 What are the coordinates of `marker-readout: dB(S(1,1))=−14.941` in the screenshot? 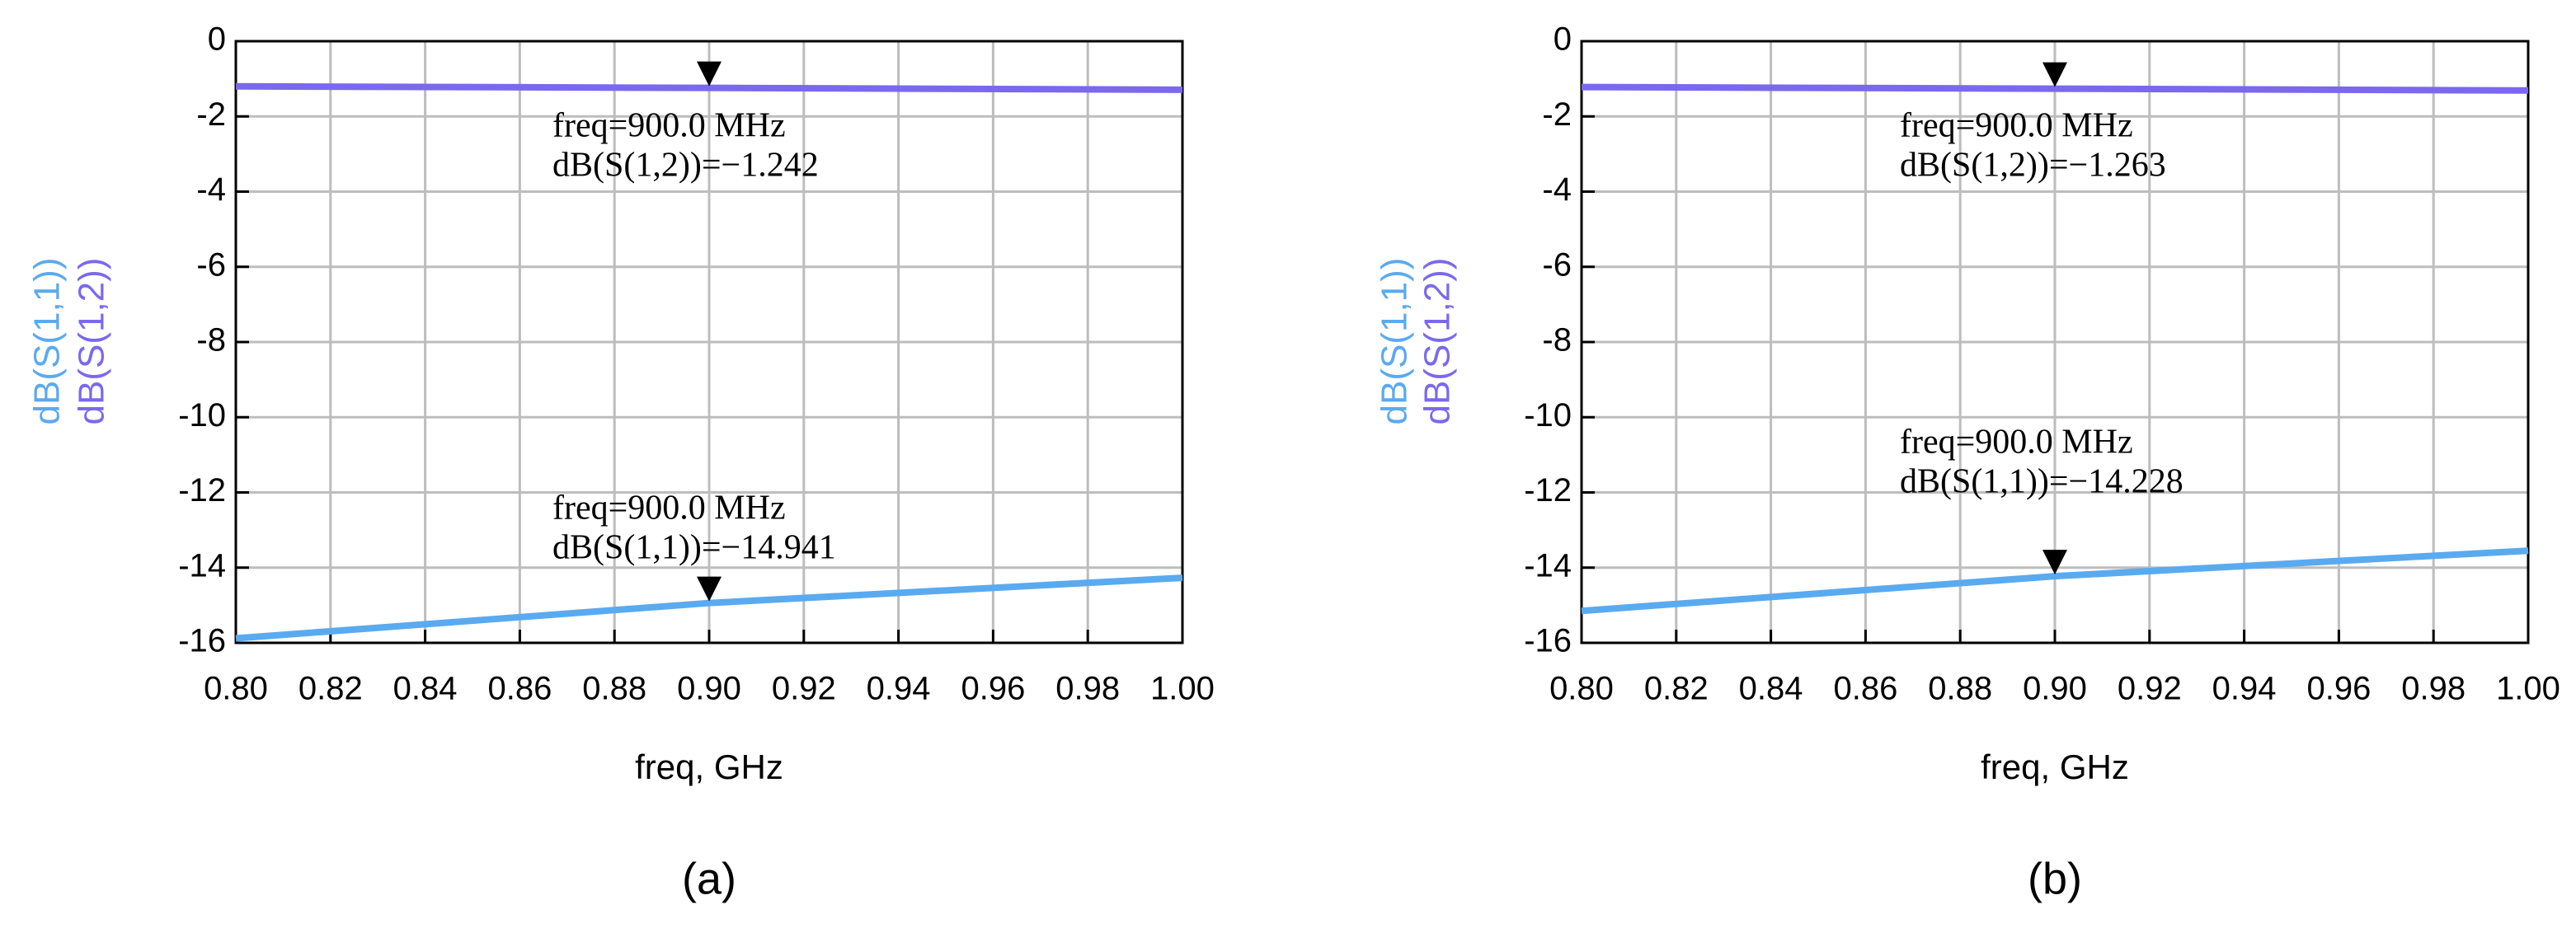 It's located at (694, 548).